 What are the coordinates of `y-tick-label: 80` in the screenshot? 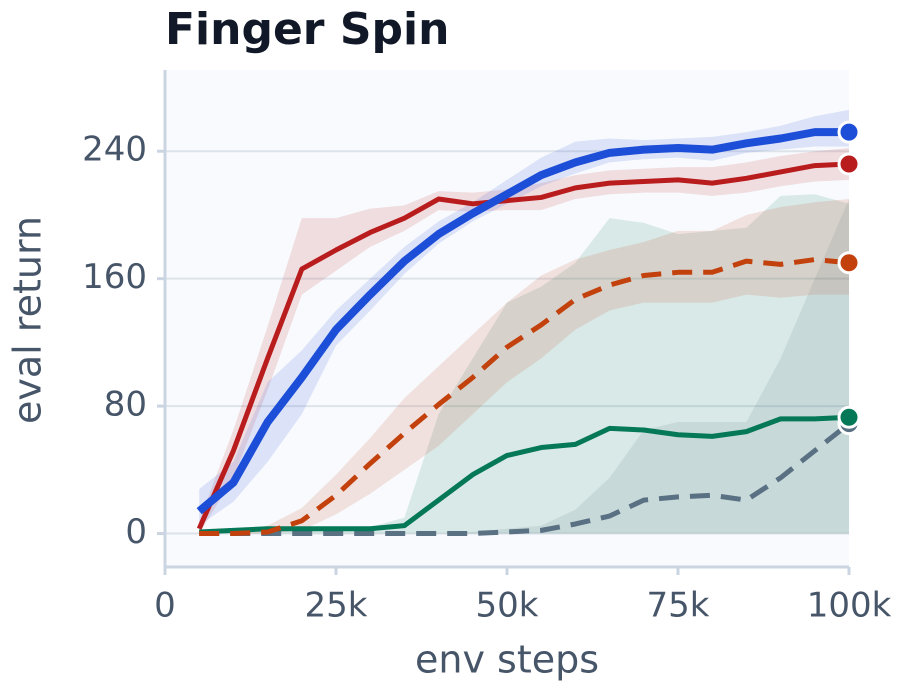 It's located at (125, 405).